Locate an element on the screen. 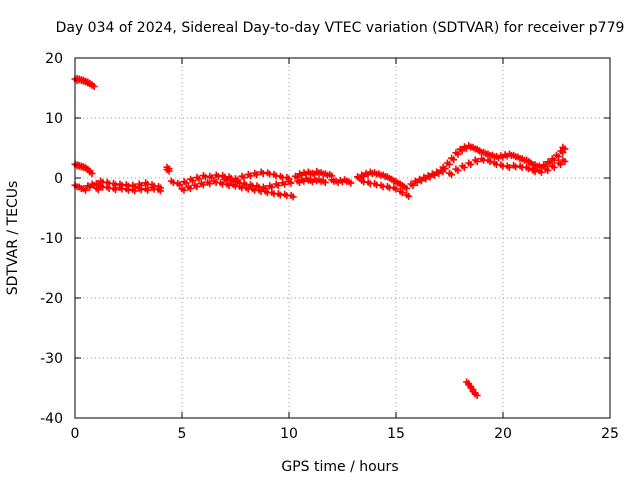 Image resolution: width=640 pixels, height=480 pixels. y-tick-label: 0 is located at coordinates (58, 179).